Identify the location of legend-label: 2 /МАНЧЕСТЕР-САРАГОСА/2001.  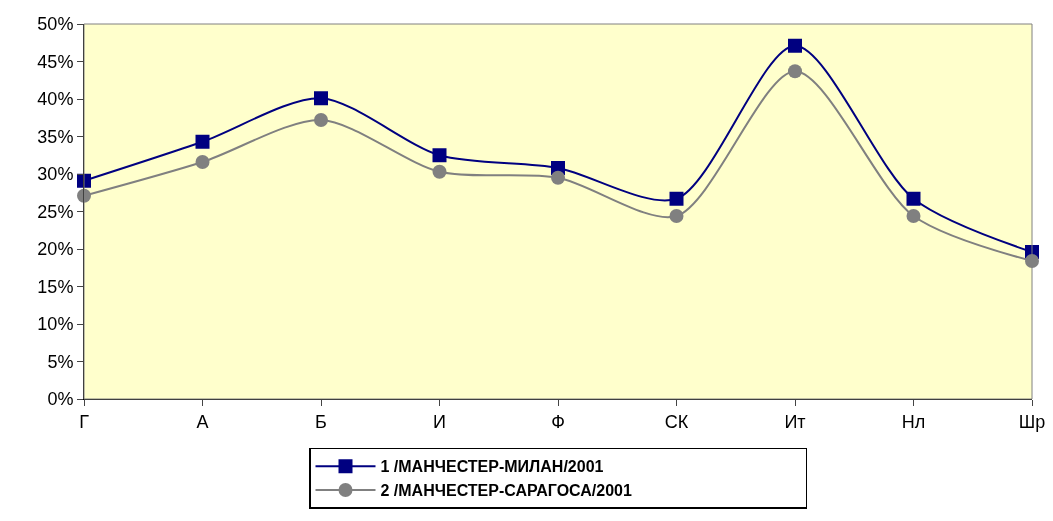
(506, 491).